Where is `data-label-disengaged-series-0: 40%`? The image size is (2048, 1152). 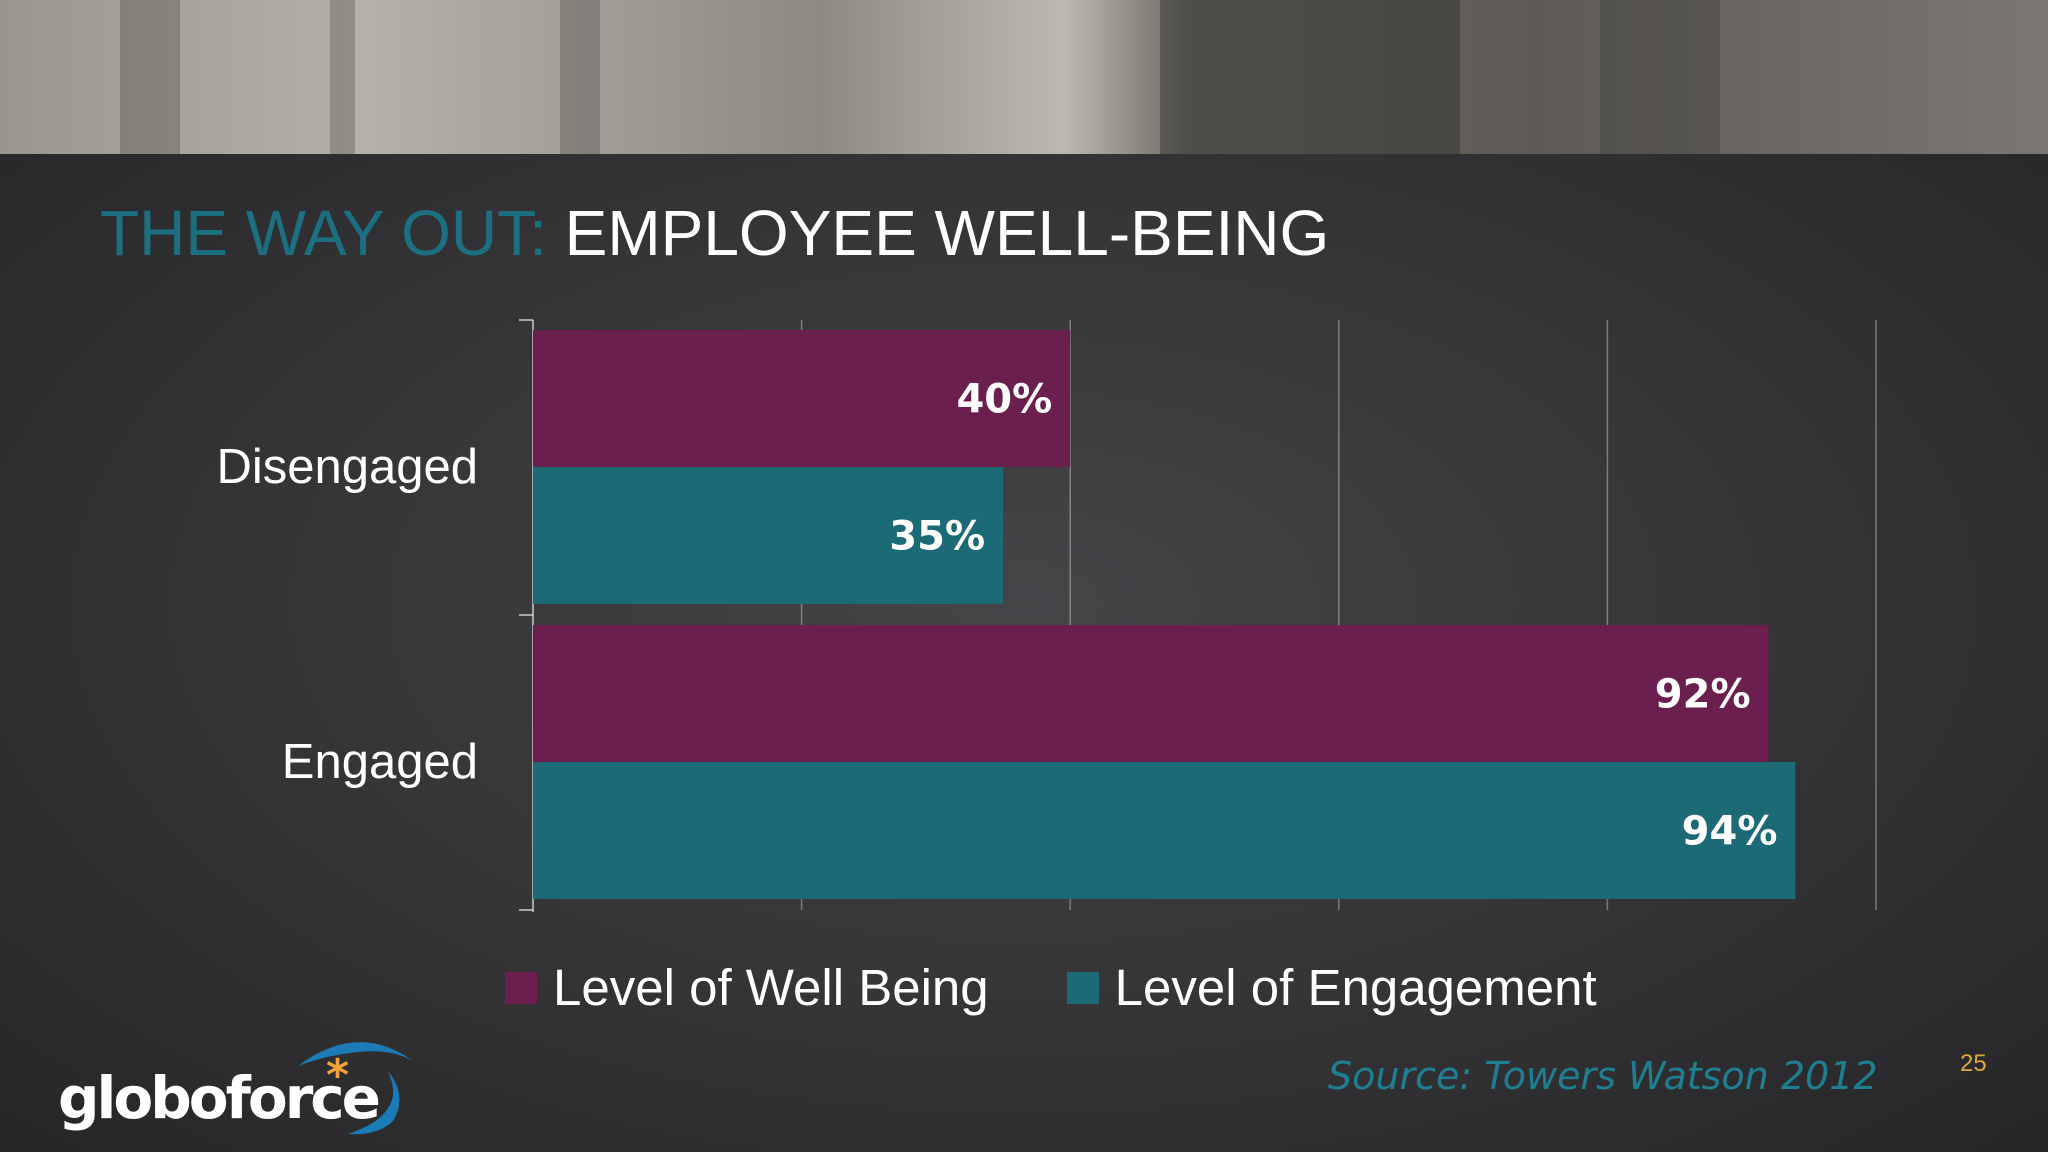 data-label-disengaged-series-0: 40% is located at coordinates (1004, 400).